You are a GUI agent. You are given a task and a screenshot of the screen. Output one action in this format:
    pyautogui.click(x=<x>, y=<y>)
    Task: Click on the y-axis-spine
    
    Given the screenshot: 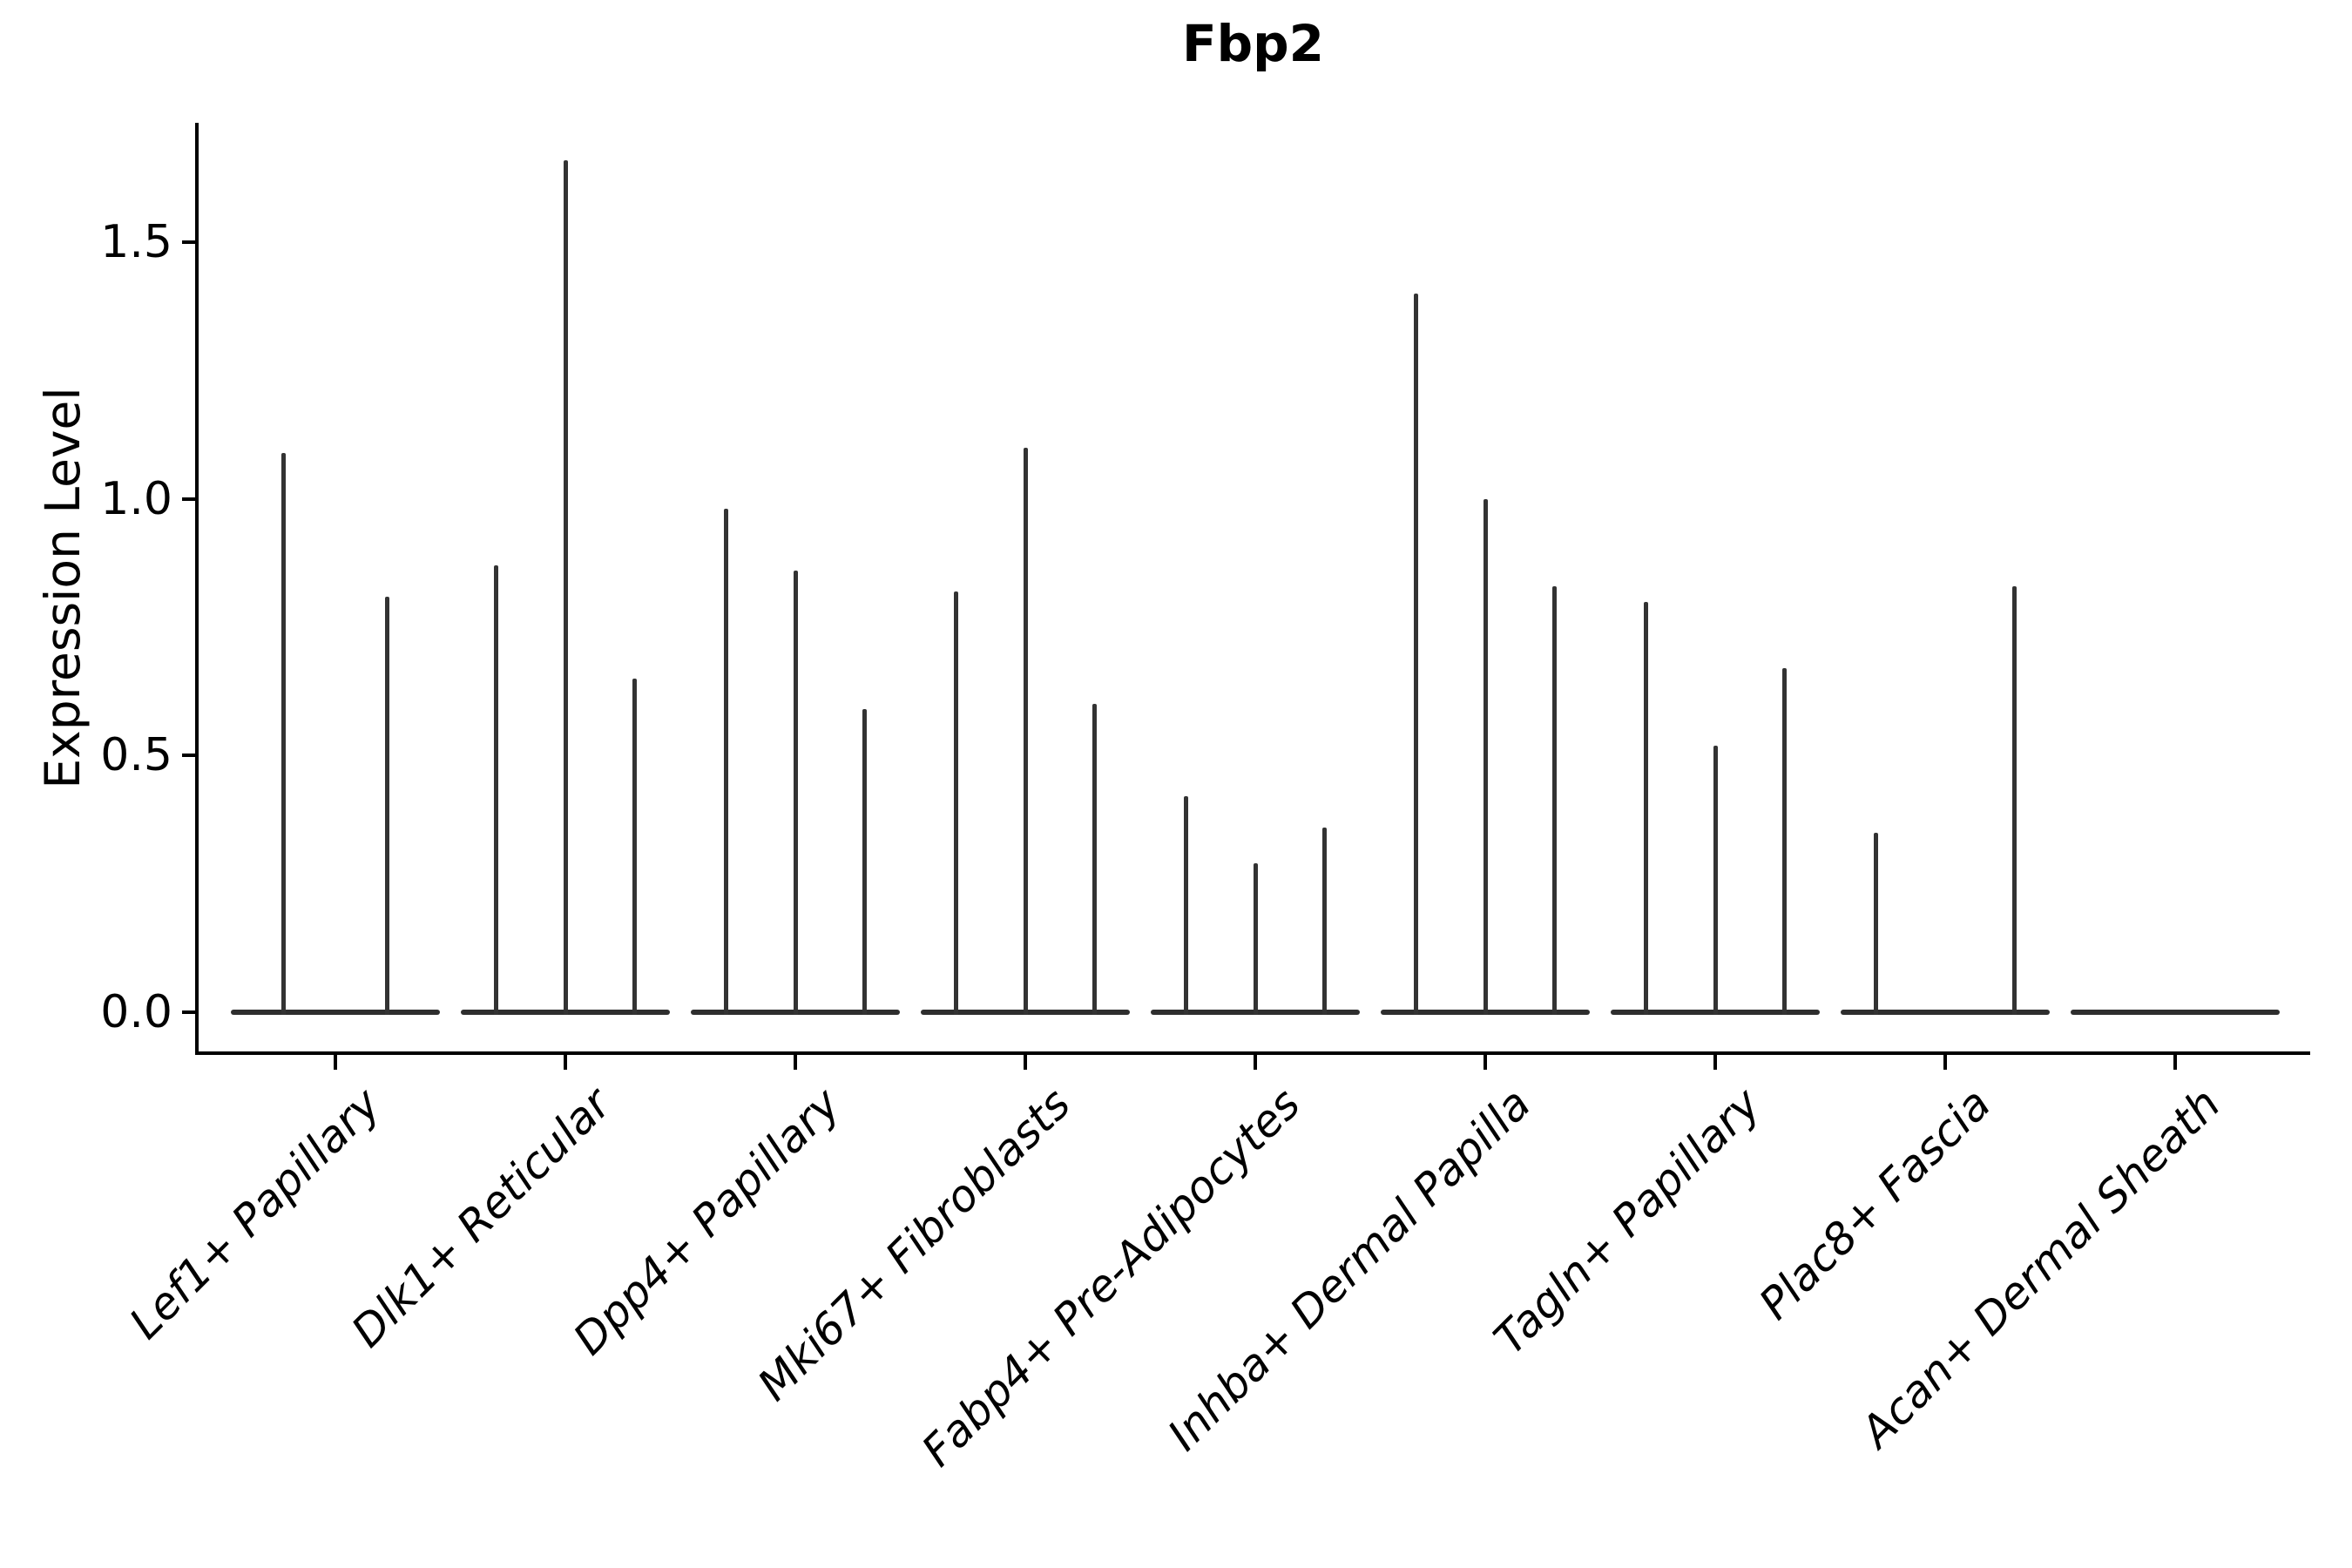 What is the action you would take?
    pyautogui.click(x=197, y=589)
    